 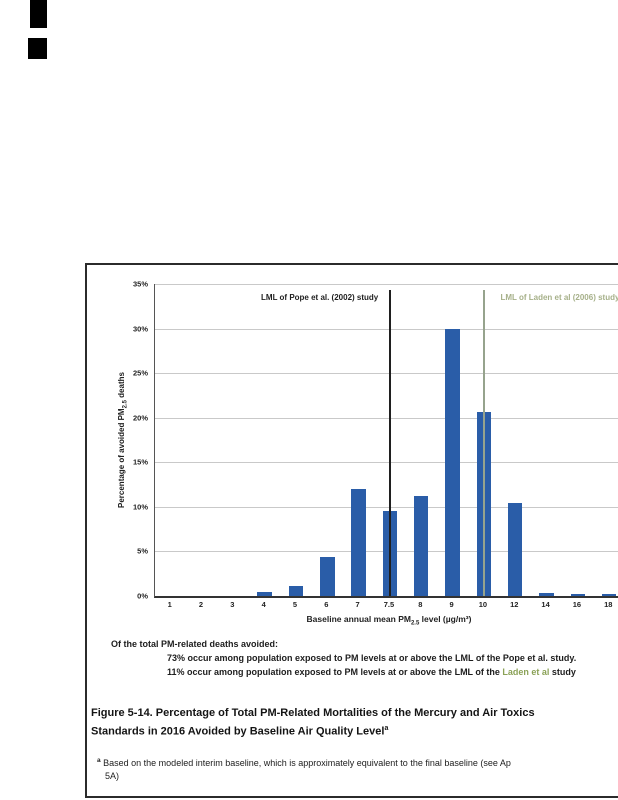 I want to click on x-tick-label: 9, so click(x=451, y=604).